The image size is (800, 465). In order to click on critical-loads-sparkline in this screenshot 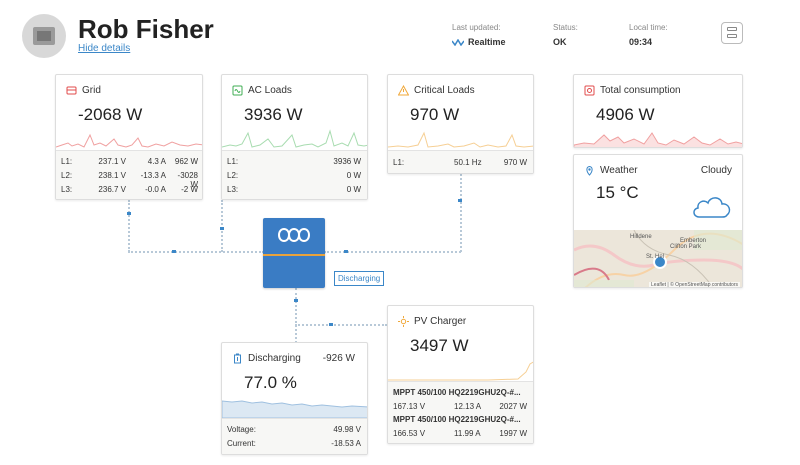, I will do `click(460, 139)`.